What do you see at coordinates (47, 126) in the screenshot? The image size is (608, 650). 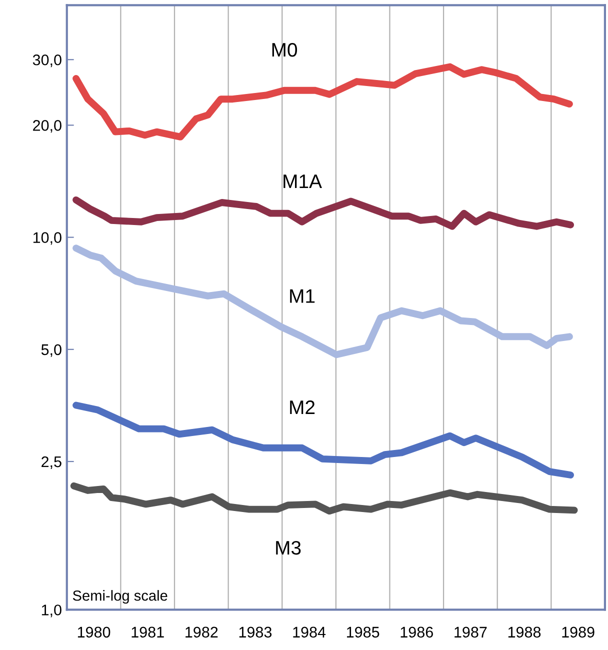 I see `y-tick-label: 20,0` at bounding box center [47, 126].